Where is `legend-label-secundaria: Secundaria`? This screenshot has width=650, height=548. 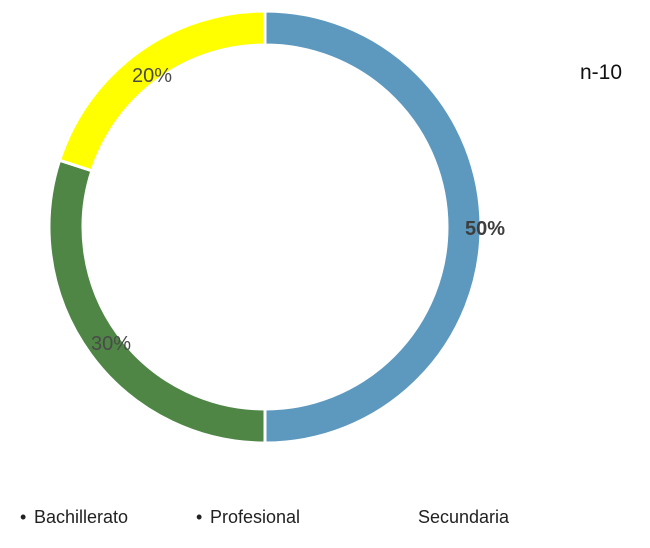
legend-label-secundaria: Secundaria is located at coordinates (464, 517).